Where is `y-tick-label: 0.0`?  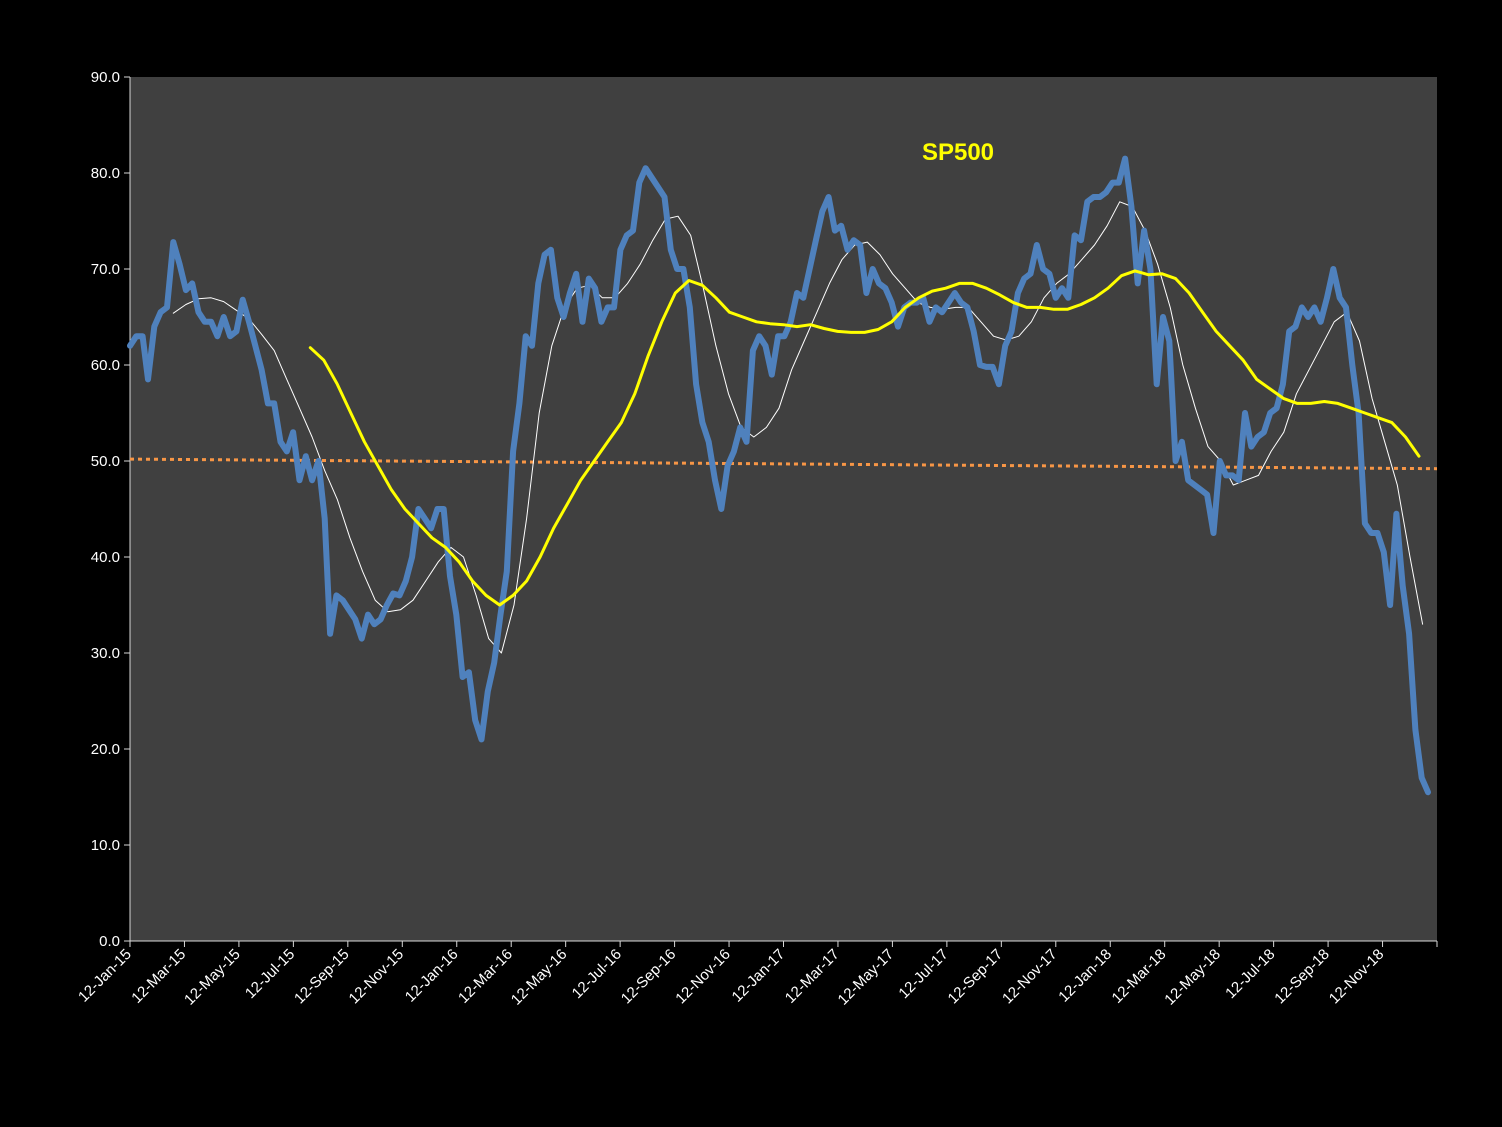 y-tick-label: 0.0 is located at coordinates (109, 941).